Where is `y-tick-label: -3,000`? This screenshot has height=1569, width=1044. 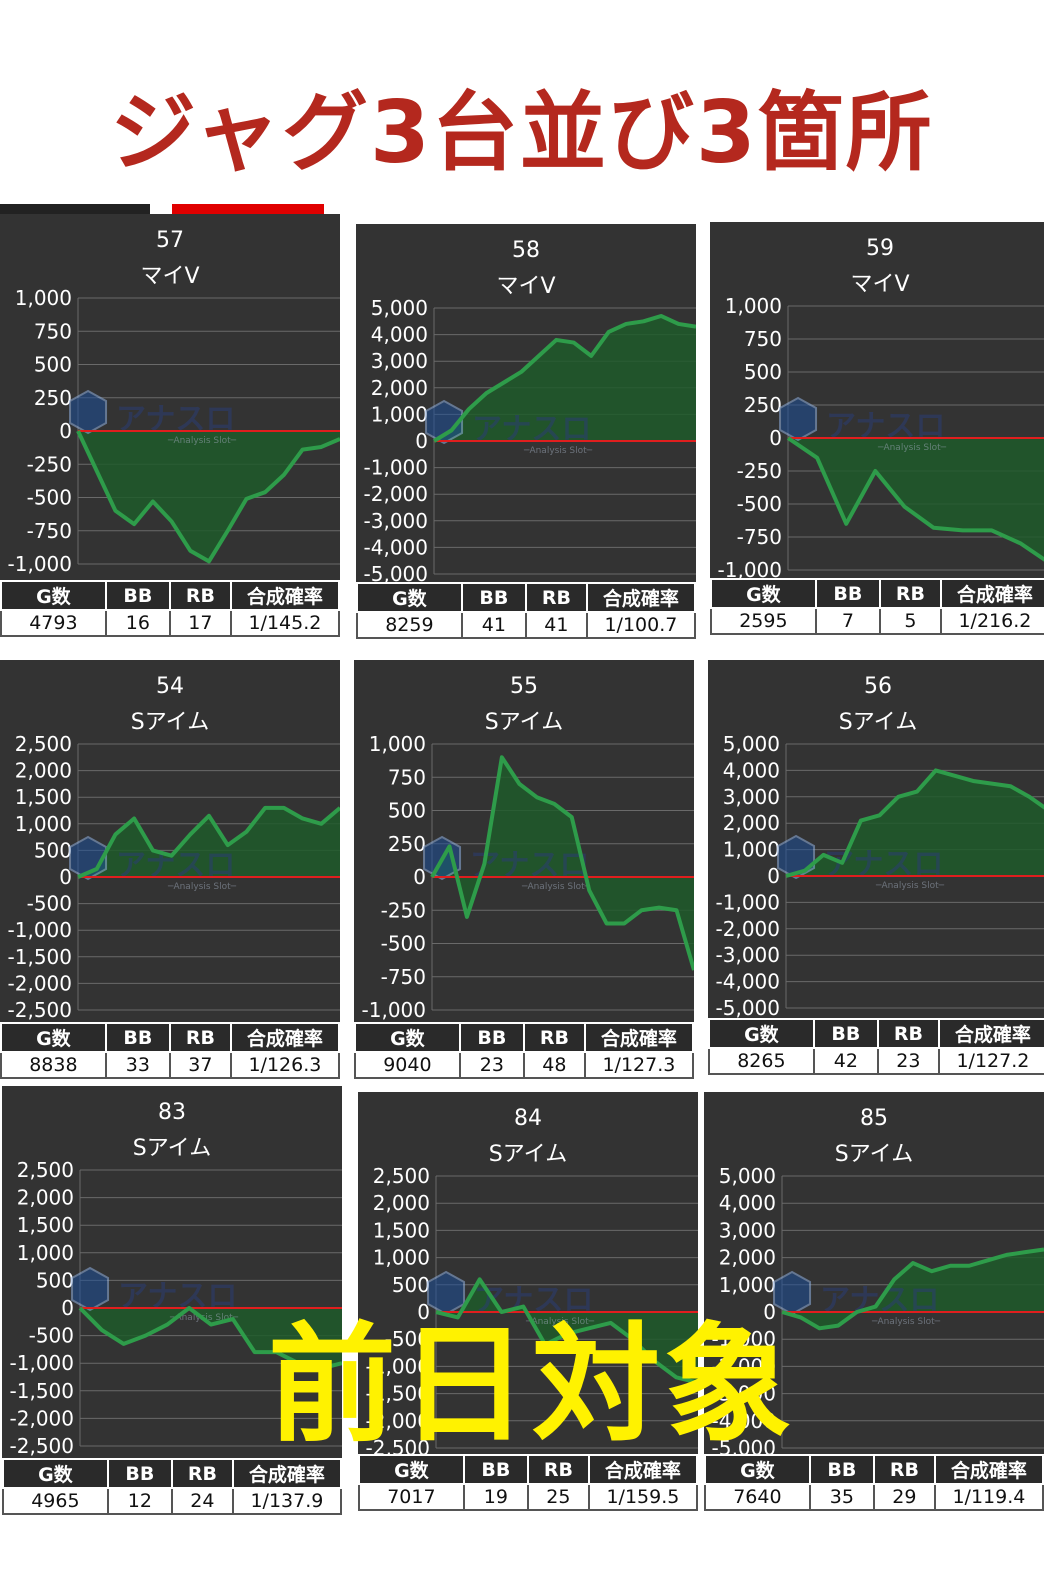 y-tick-label: -3,000 is located at coordinates (396, 521).